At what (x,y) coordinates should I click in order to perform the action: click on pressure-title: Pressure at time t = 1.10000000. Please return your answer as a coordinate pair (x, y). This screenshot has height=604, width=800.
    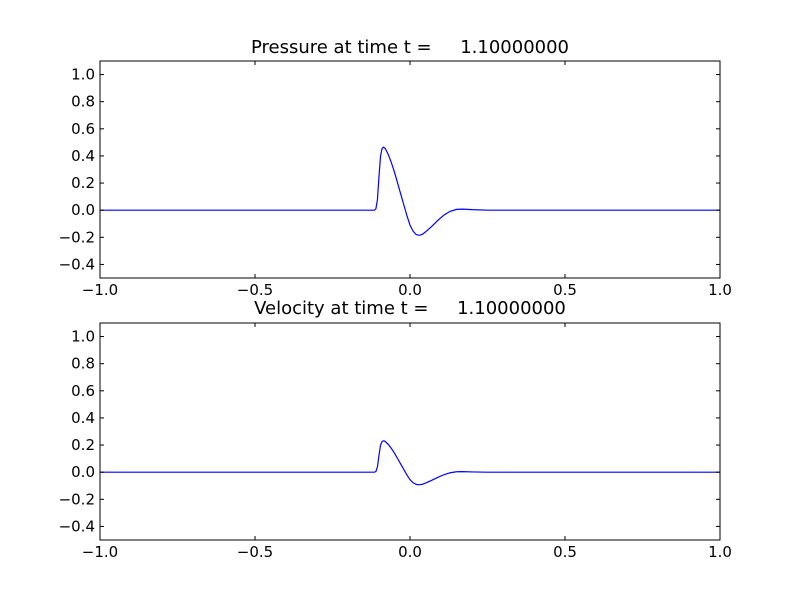
    Looking at the image, I should click on (410, 47).